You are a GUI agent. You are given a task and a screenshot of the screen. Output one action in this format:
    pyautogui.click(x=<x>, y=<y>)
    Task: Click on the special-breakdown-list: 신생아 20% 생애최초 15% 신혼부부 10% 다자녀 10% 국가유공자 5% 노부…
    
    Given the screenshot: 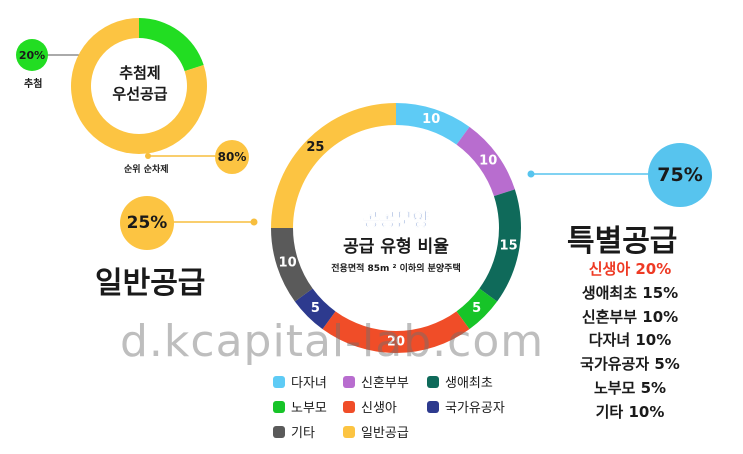 What is the action you would take?
    pyautogui.click(x=630, y=341)
    